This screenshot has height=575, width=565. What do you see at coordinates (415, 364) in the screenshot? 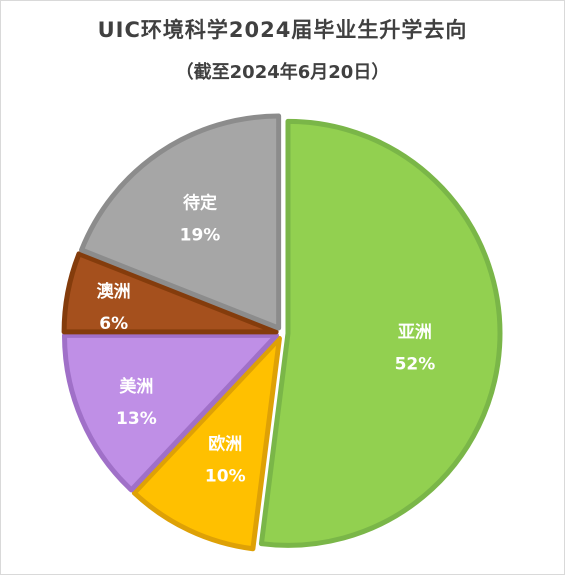
I see `slice-percent-label: 52%` at bounding box center [415, 364].